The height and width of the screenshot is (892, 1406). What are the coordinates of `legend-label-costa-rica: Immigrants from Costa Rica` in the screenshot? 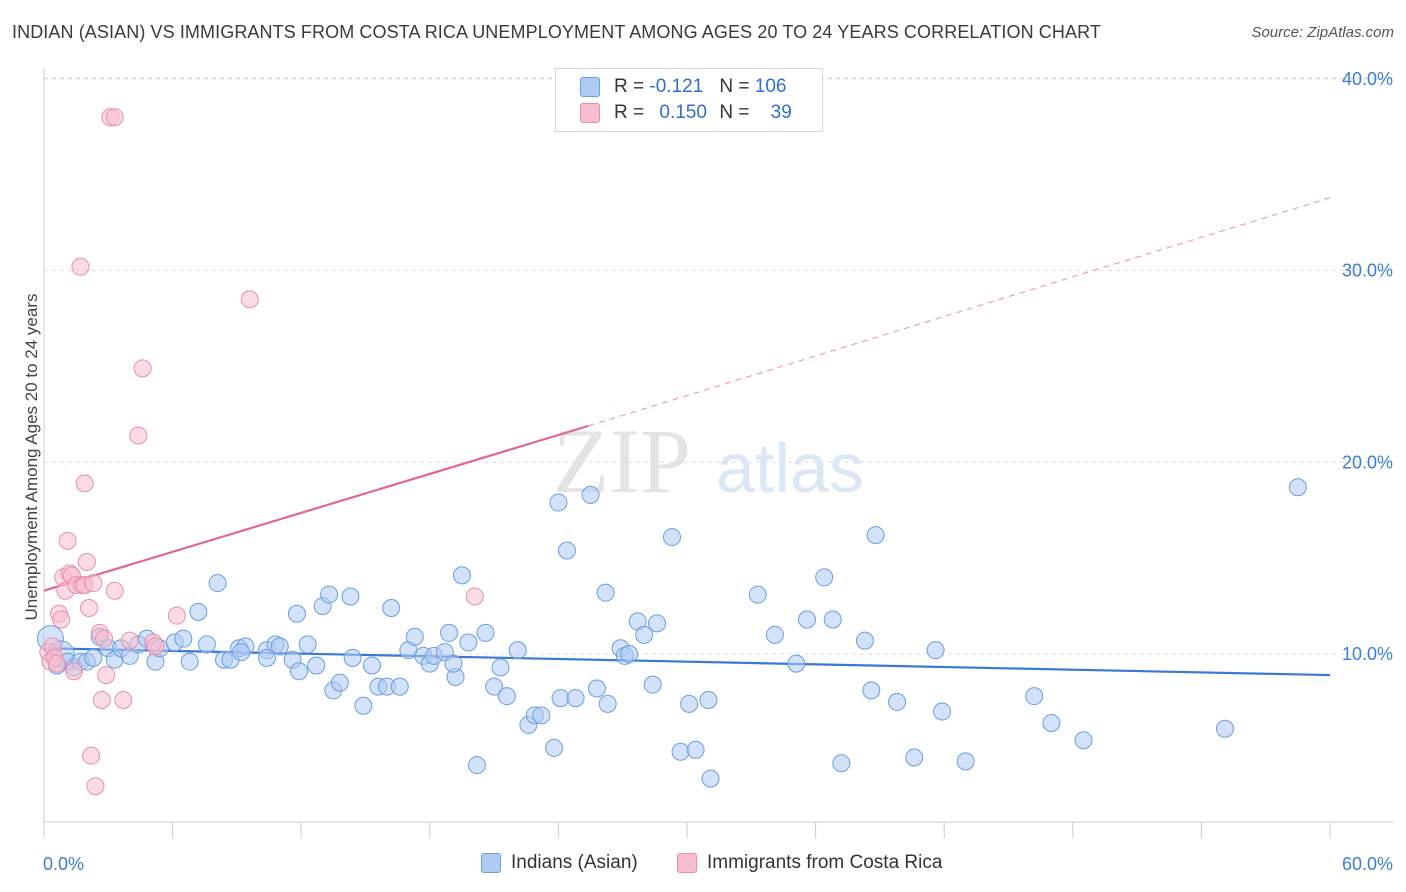 It's located at (825, 862).